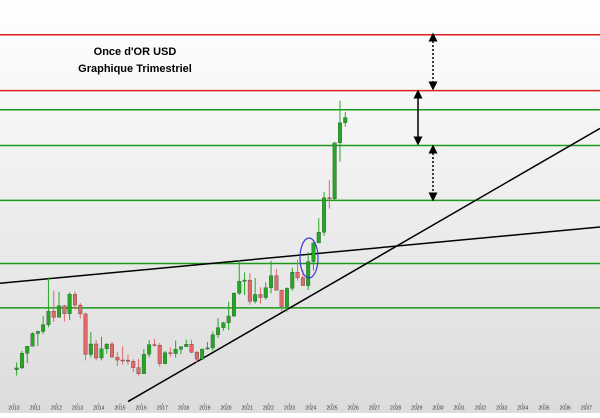 This screenshot has width=600, height=418. Describe the element at coordinates (543, 408) in the screenshot. I see `x-tick-label: 2035` at that location.